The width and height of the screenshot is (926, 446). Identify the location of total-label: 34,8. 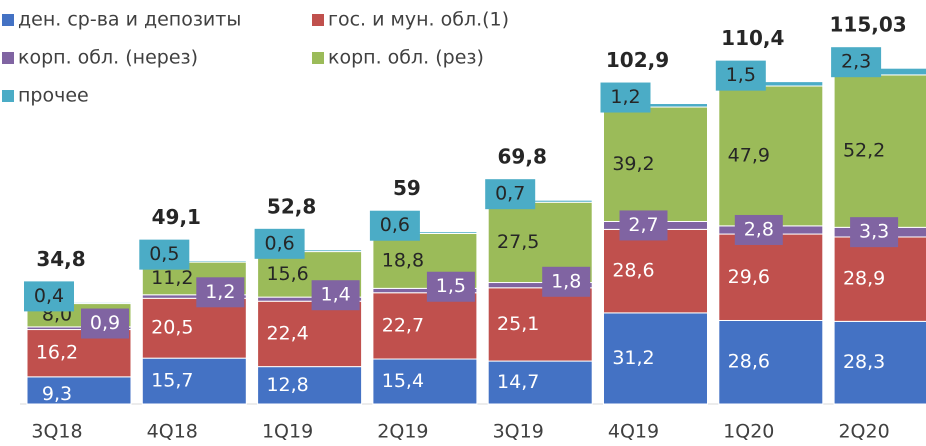
(60, 259).